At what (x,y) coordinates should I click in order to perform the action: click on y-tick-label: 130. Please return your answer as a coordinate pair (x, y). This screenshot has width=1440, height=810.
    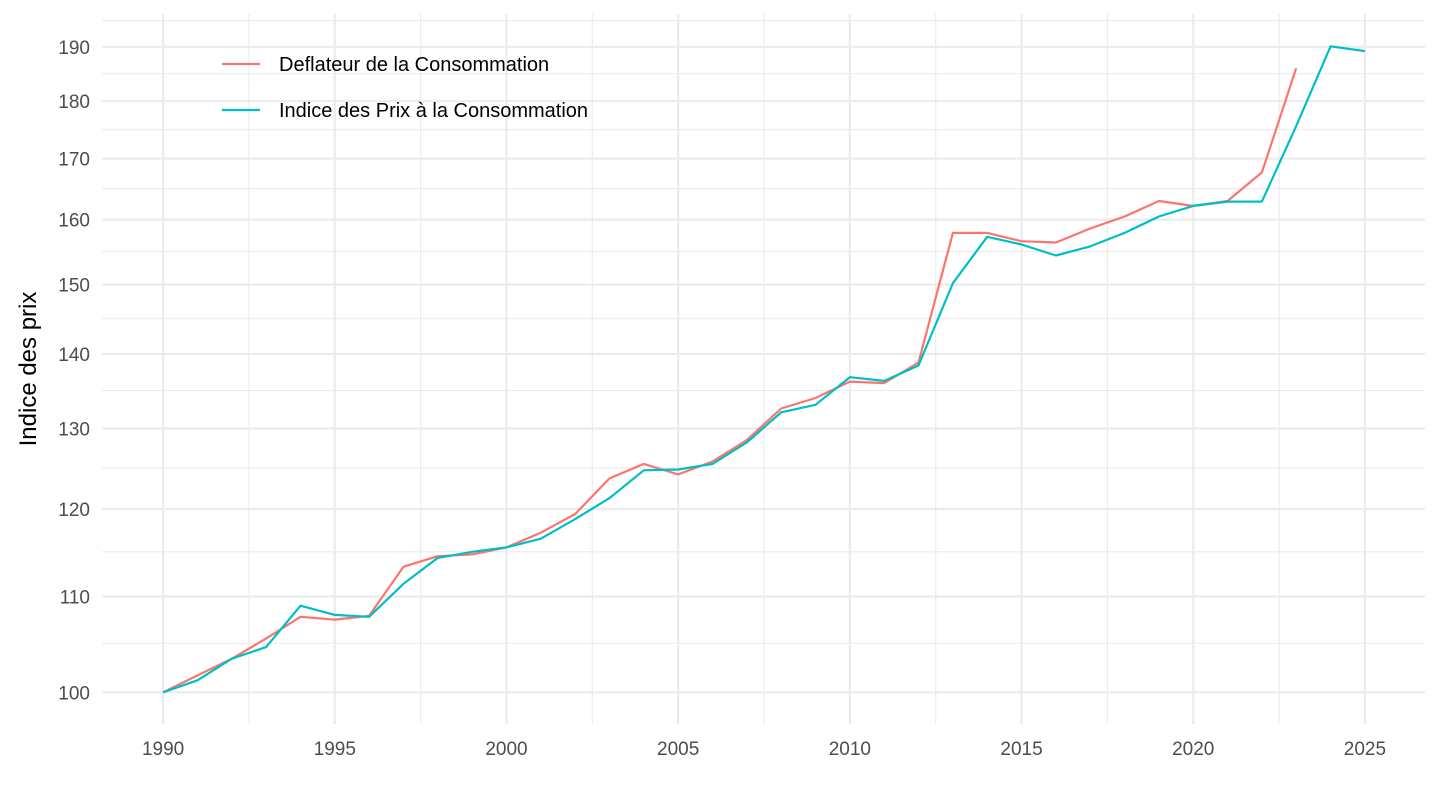
    Looking at the image, I should click on (74, 429).